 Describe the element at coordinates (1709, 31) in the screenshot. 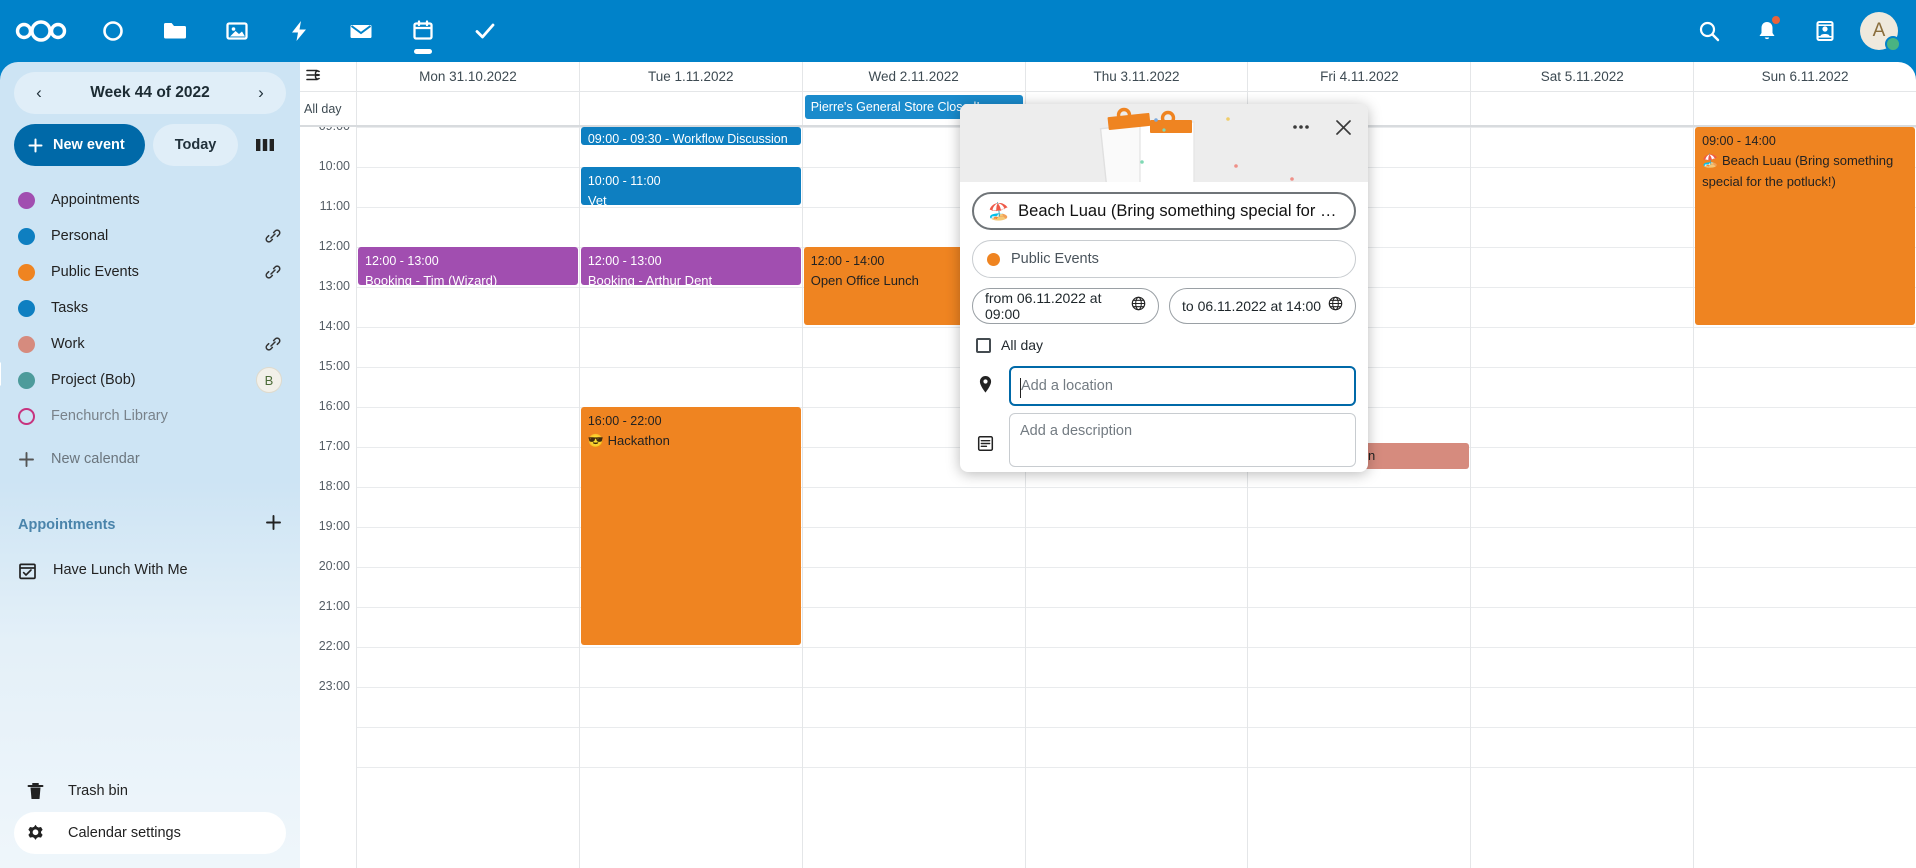

I see `search-icon` at that location.